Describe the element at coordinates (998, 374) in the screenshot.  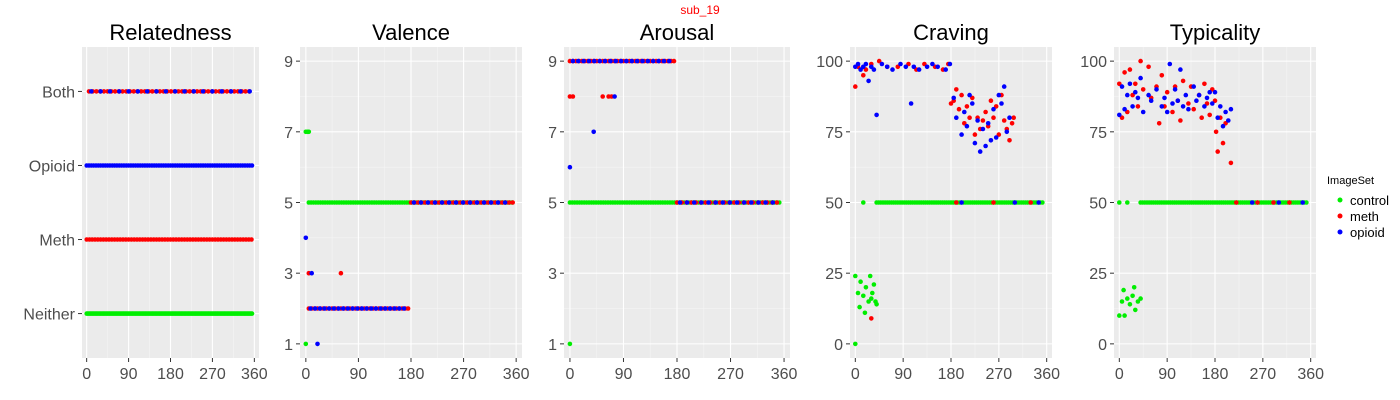
I see `x-tick-label: 270` at that location.